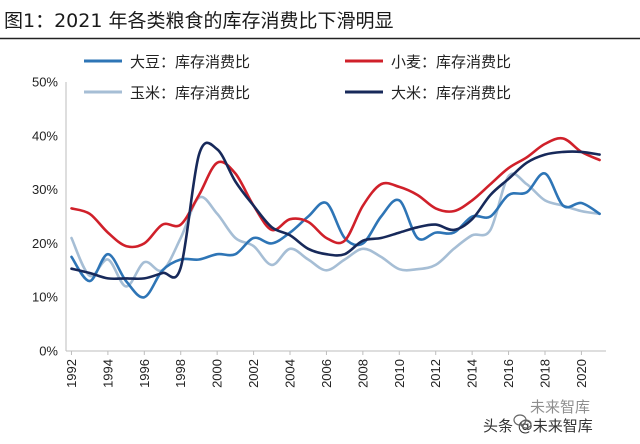 This screenshot has height=444, width=640. What do you see at coordinates (508, 373) in the screenshot?
I see `x-tick-label: 2016` at bounding box center [508, 373].